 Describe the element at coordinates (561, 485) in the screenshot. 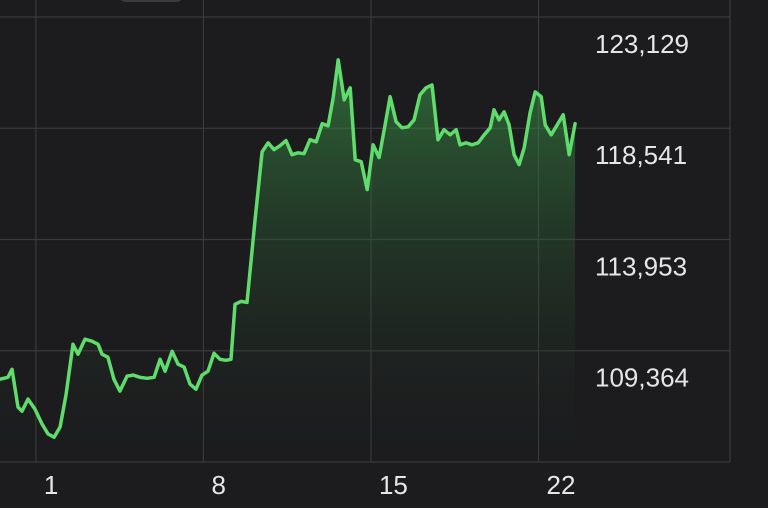

I see `x-tick-label: 22` at that location.